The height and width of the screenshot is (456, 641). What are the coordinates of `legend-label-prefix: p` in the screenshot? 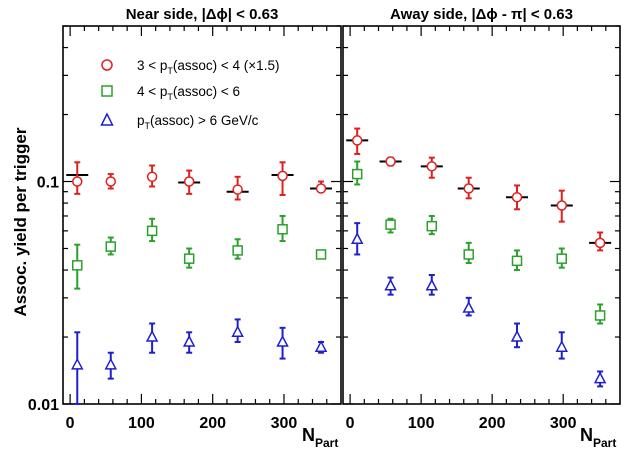 It's located at (141, 120).